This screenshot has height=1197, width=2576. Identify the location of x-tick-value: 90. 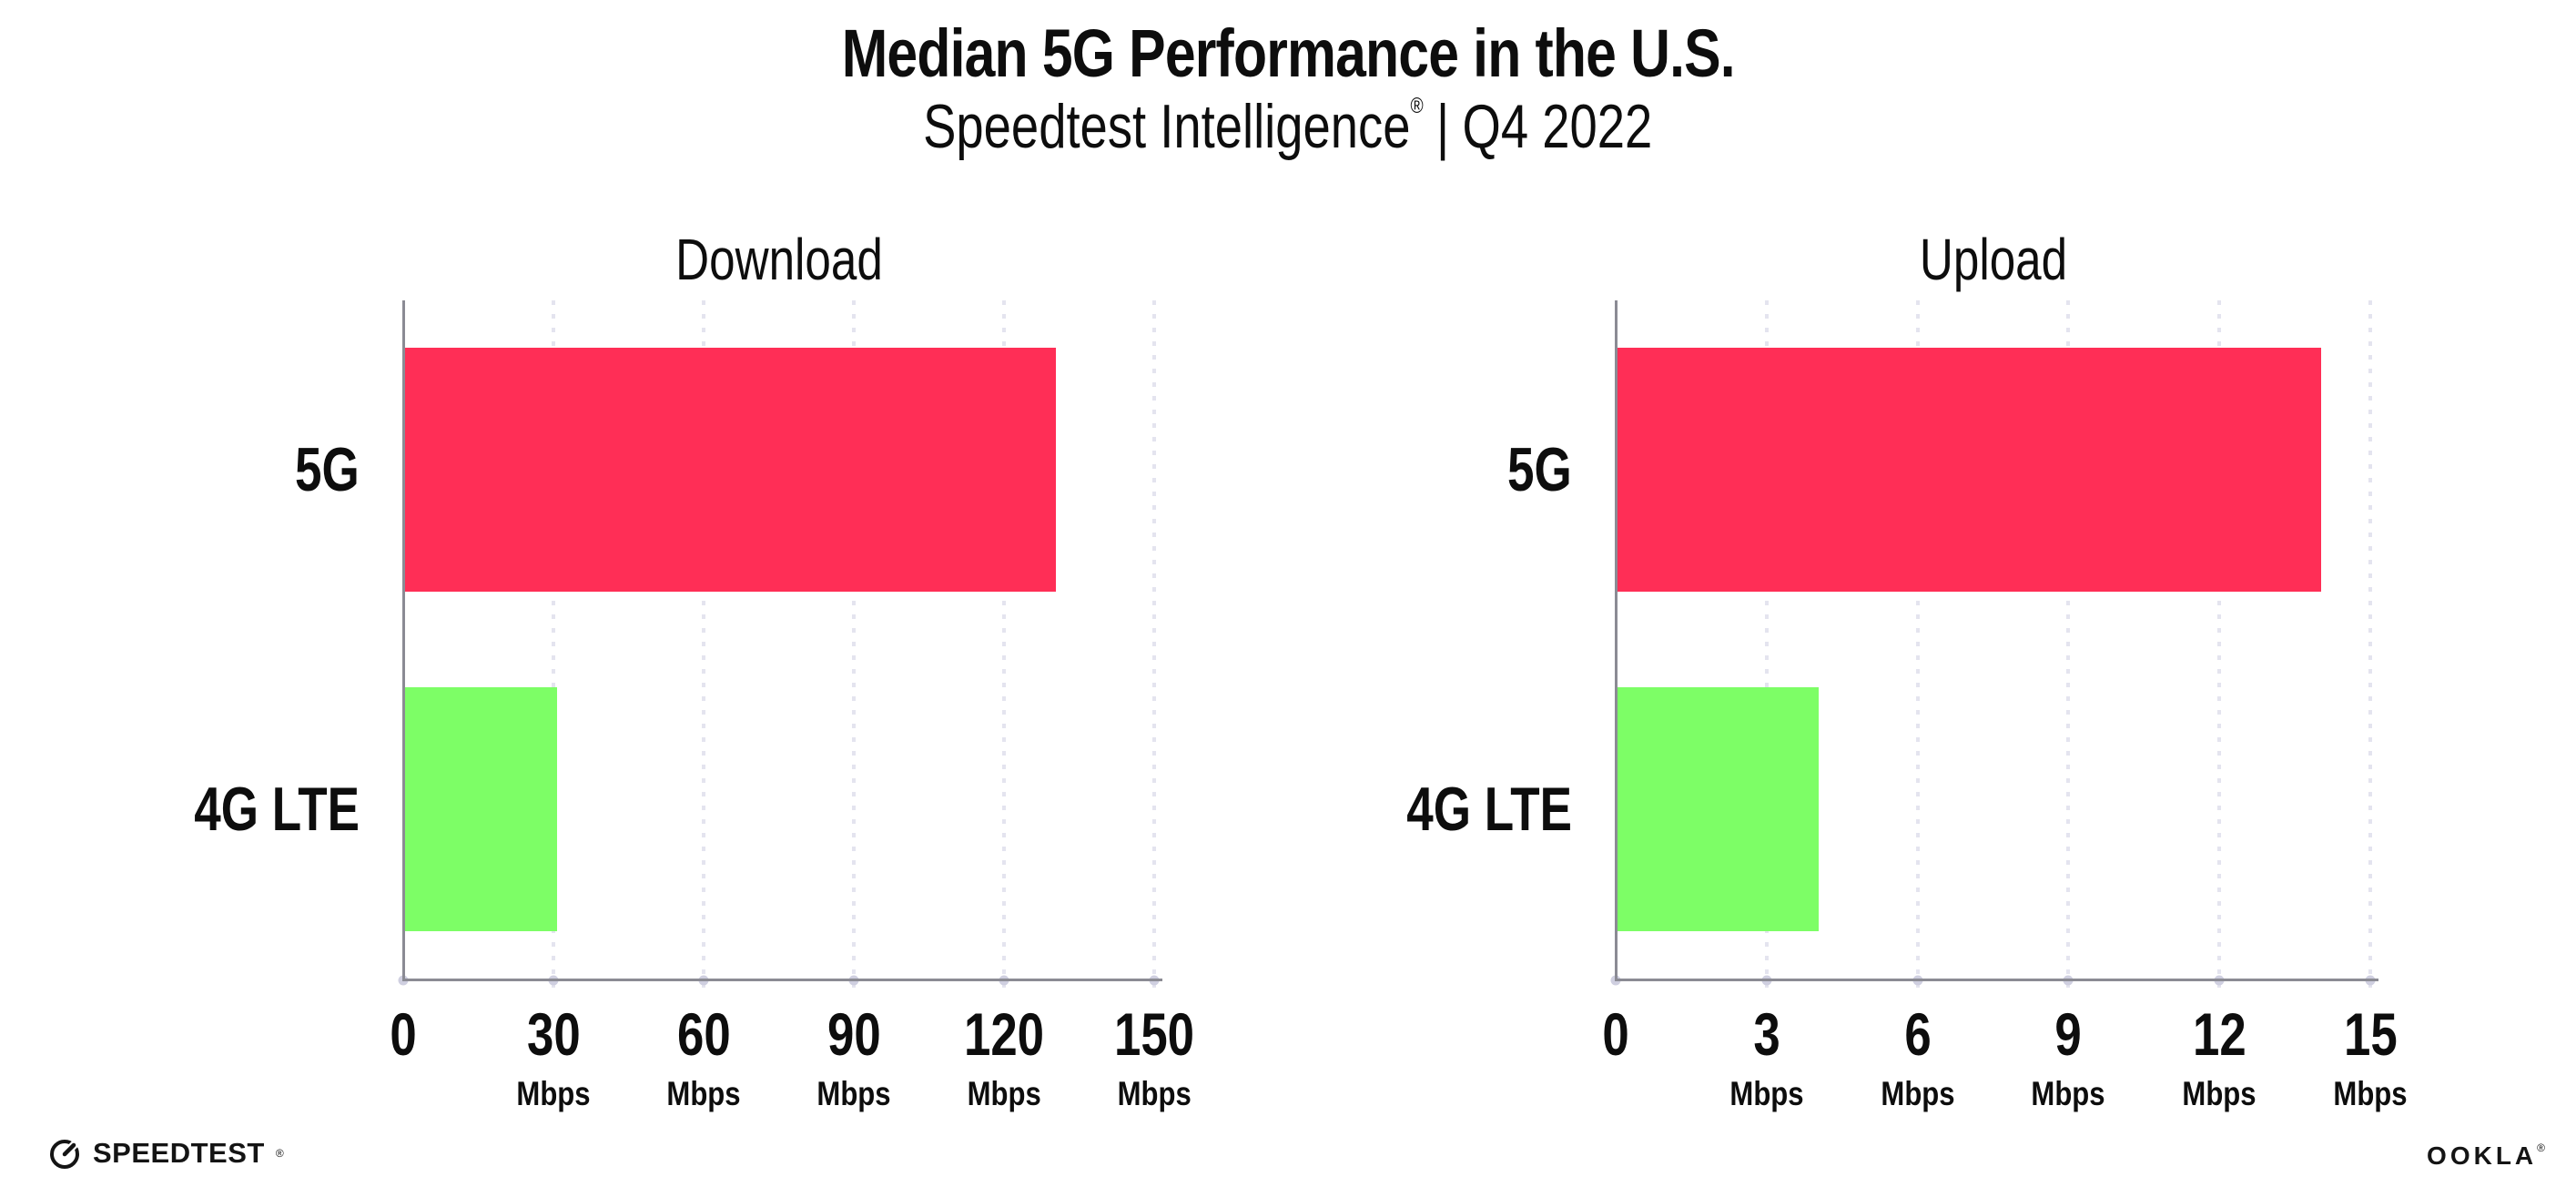
(854, 1034).